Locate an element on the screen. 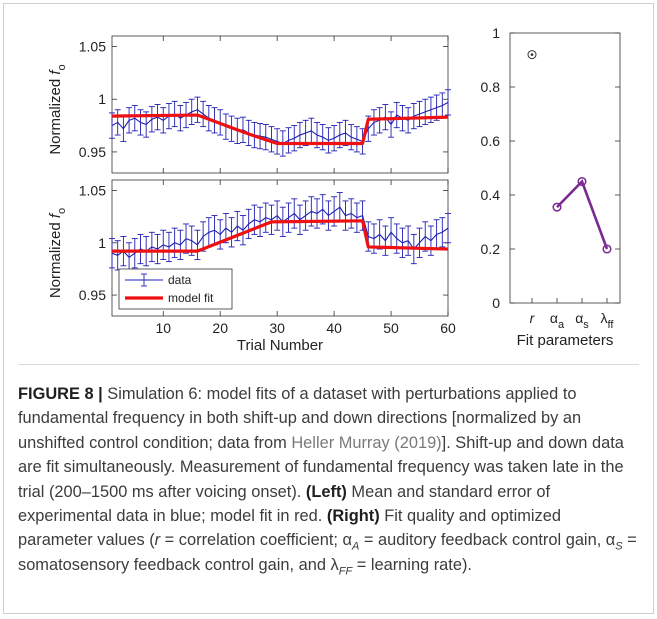 Image resolution: width=657 pixels, height=619 pixels. caption-text-5: = correlation coefficient; α is located at coordinates (256, 540).